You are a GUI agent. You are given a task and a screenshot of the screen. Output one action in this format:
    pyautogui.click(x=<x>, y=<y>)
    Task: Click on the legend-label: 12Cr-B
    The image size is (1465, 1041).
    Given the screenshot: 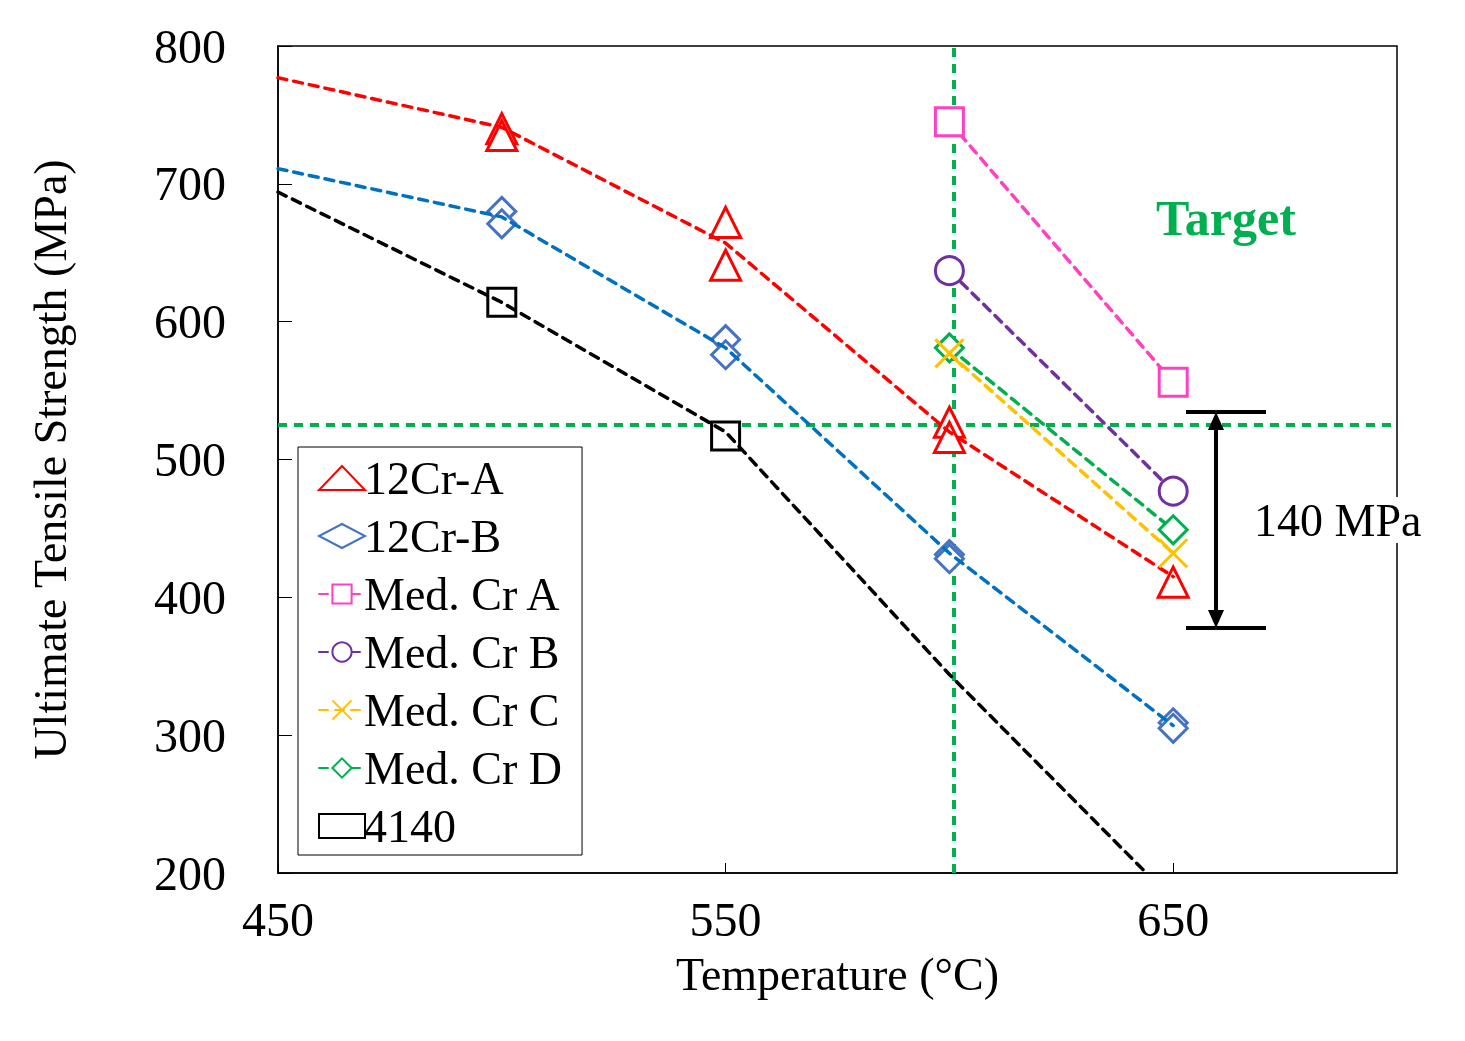 What is the action you would take?
    pyautogui.click(x=433, y=536)
    